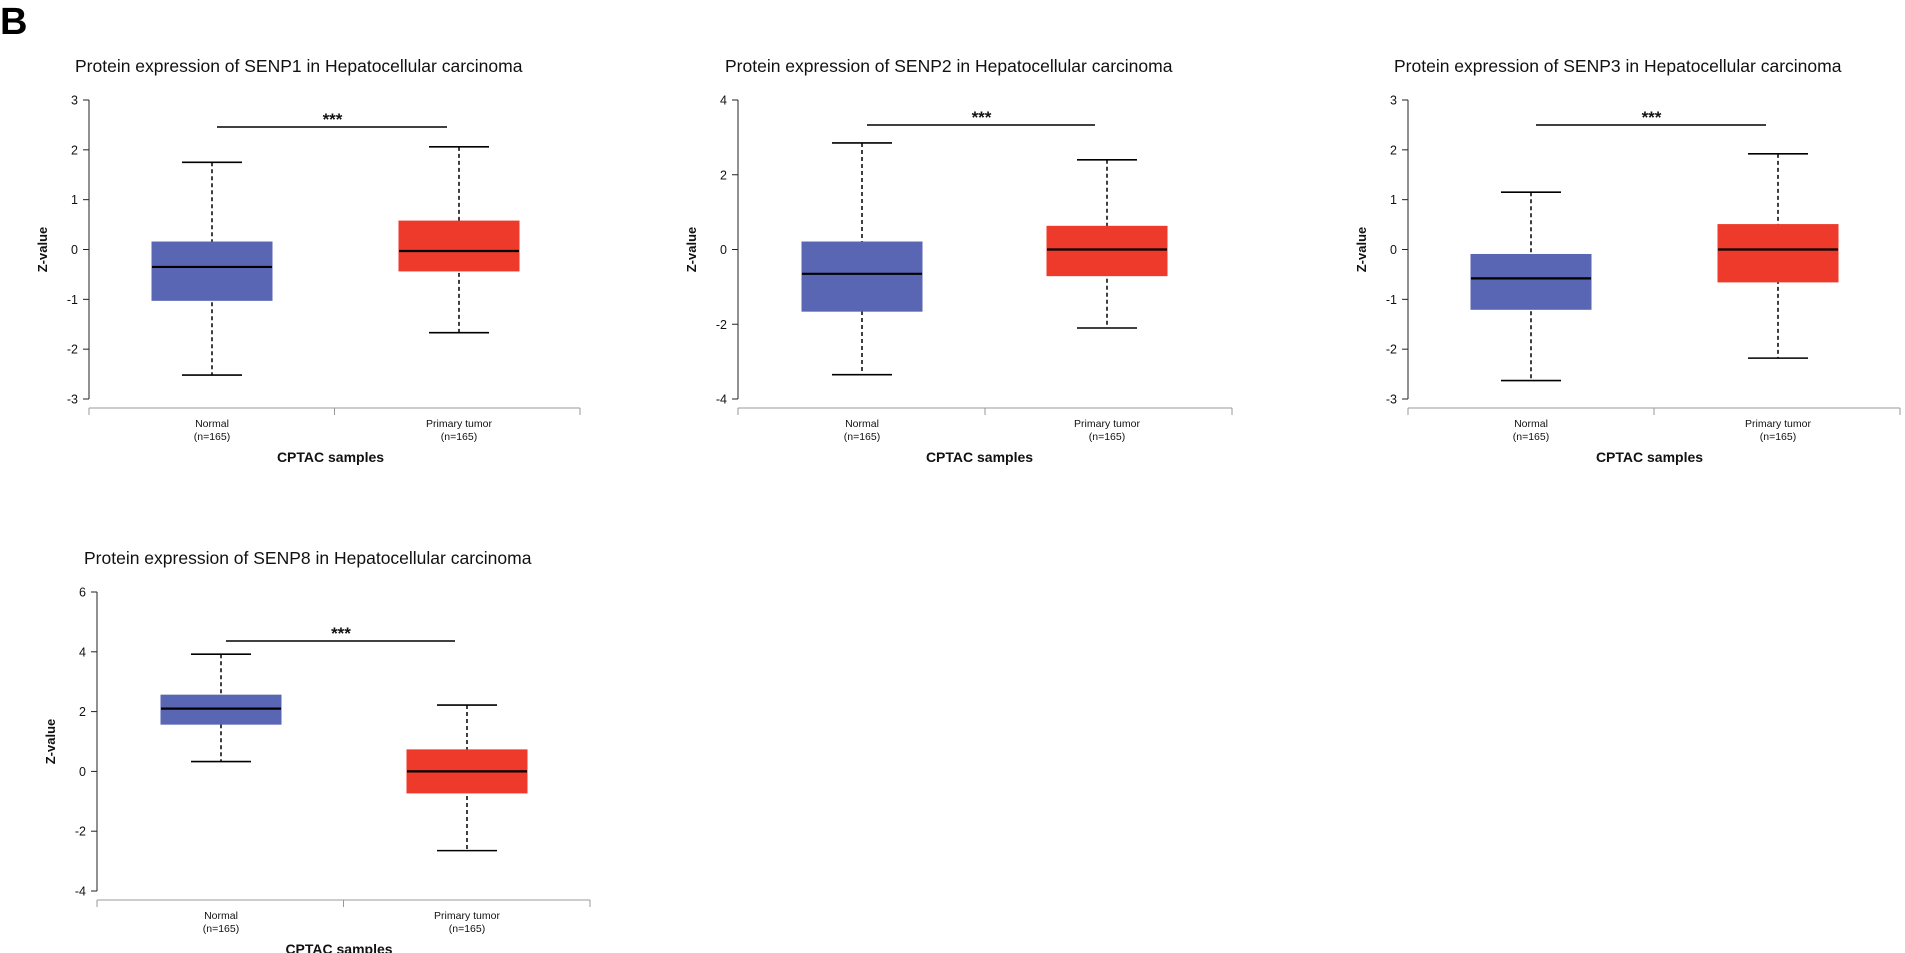 Image resolution: width=1905 pixels, height=953 pixels. What do you see at coordinates (82, 593) in the screenshot?
I see `y-tick-label: 6` at bounding box center [82, 593].